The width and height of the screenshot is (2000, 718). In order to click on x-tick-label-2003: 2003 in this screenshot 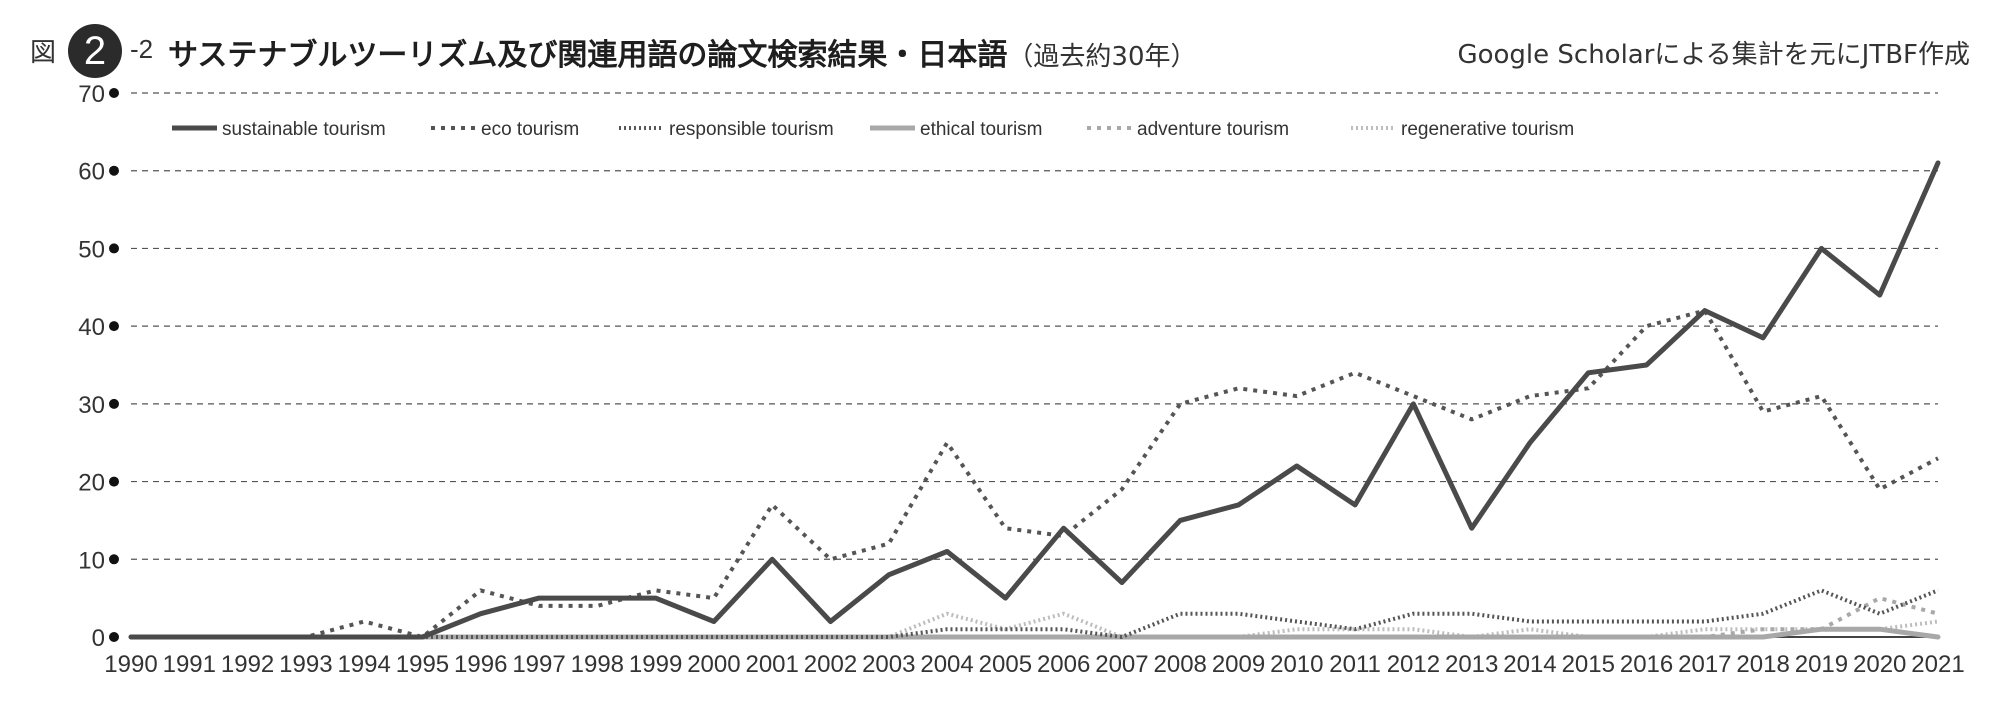, I will do `click(888, 664)`.